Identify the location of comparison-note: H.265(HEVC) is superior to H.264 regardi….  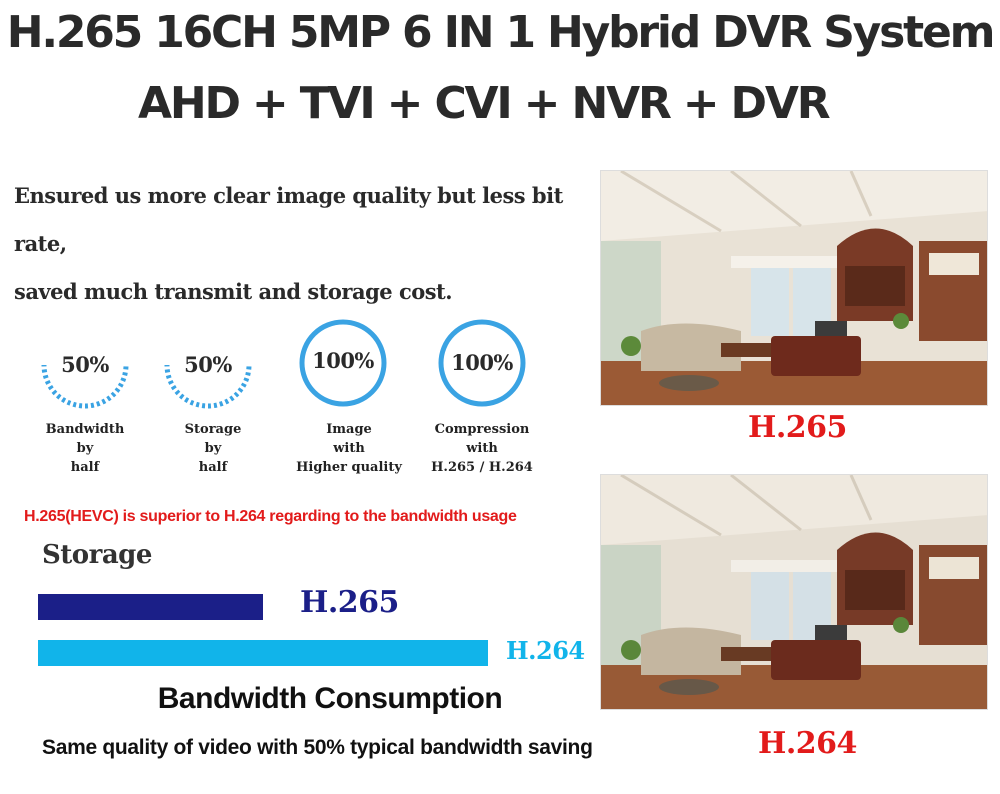
(270, 516).